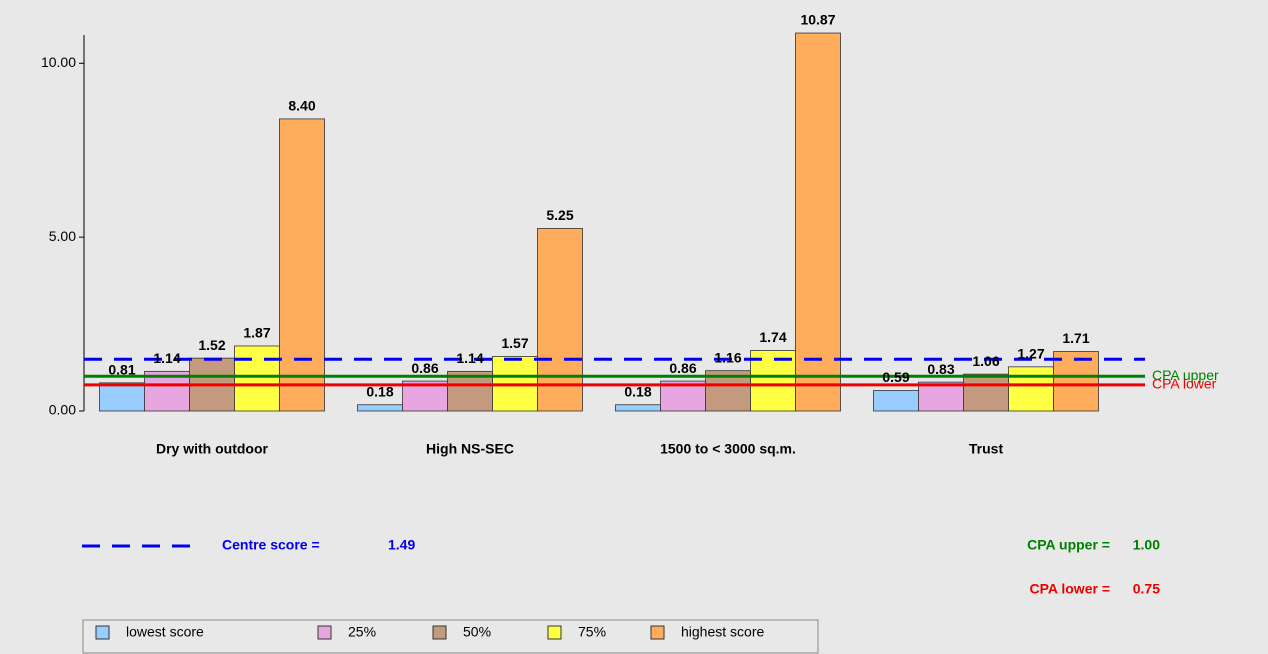 The image size is (1268, 654). What do you see at coordinates (772, 337) in the screenshot?
I see `value-label: 1.74` at bounding box center [772, 337].